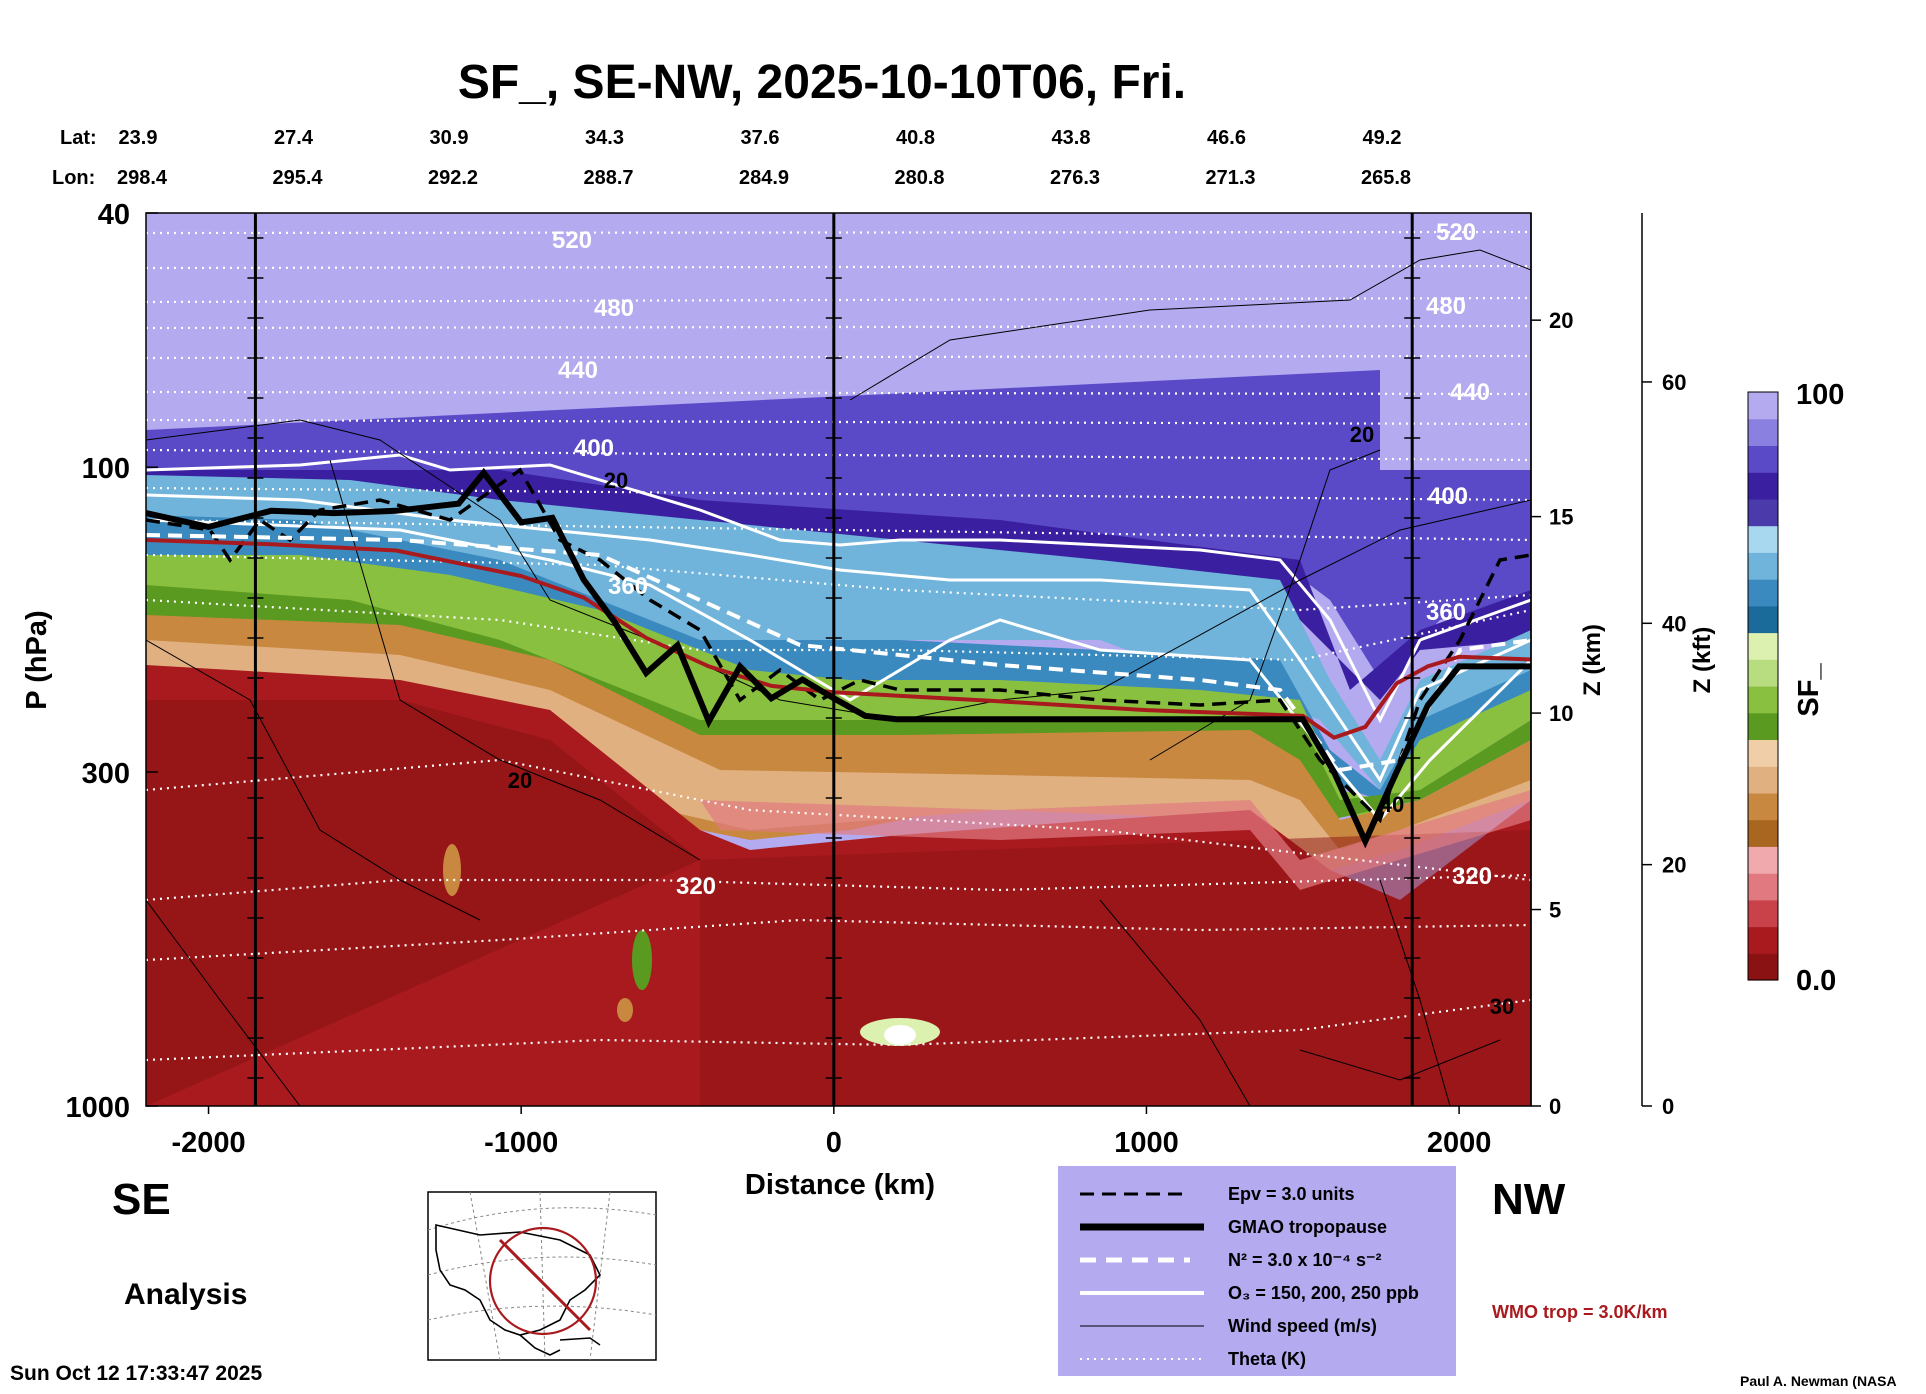 The width and height of the screenshot is (1926, 1394). I want to click on x-tick-label: -2000, so click(208, 1143).